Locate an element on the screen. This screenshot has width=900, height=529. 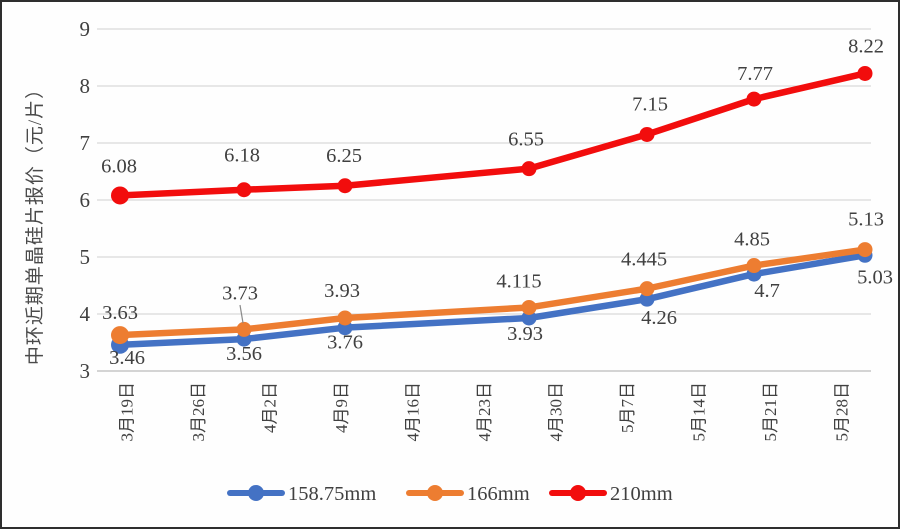
legend-item-158.75mm: 158.75mm is located at coordinates (301, 494).